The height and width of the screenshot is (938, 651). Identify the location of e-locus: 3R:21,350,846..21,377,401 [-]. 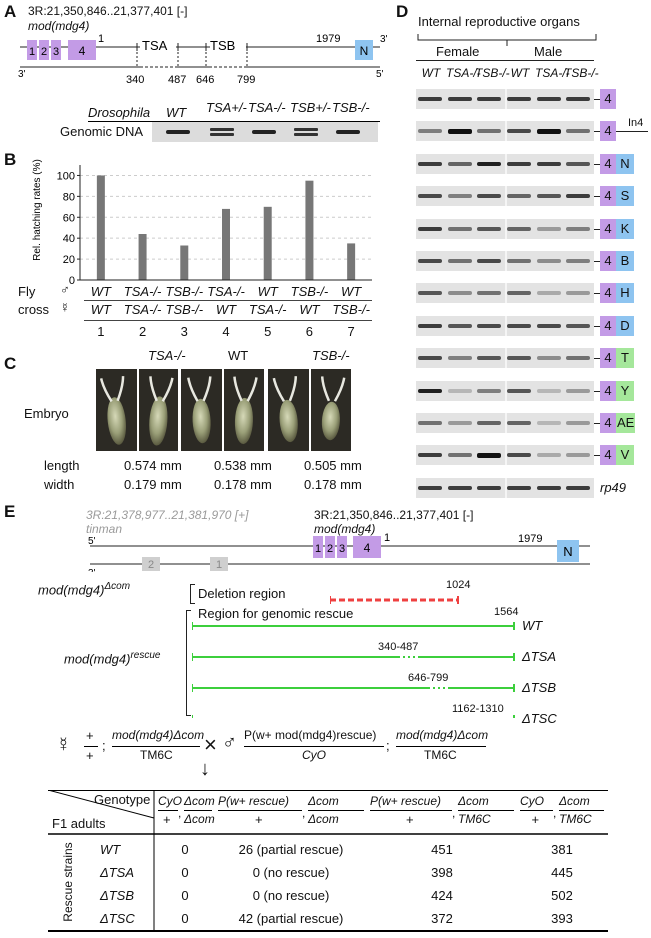
(394, 515).